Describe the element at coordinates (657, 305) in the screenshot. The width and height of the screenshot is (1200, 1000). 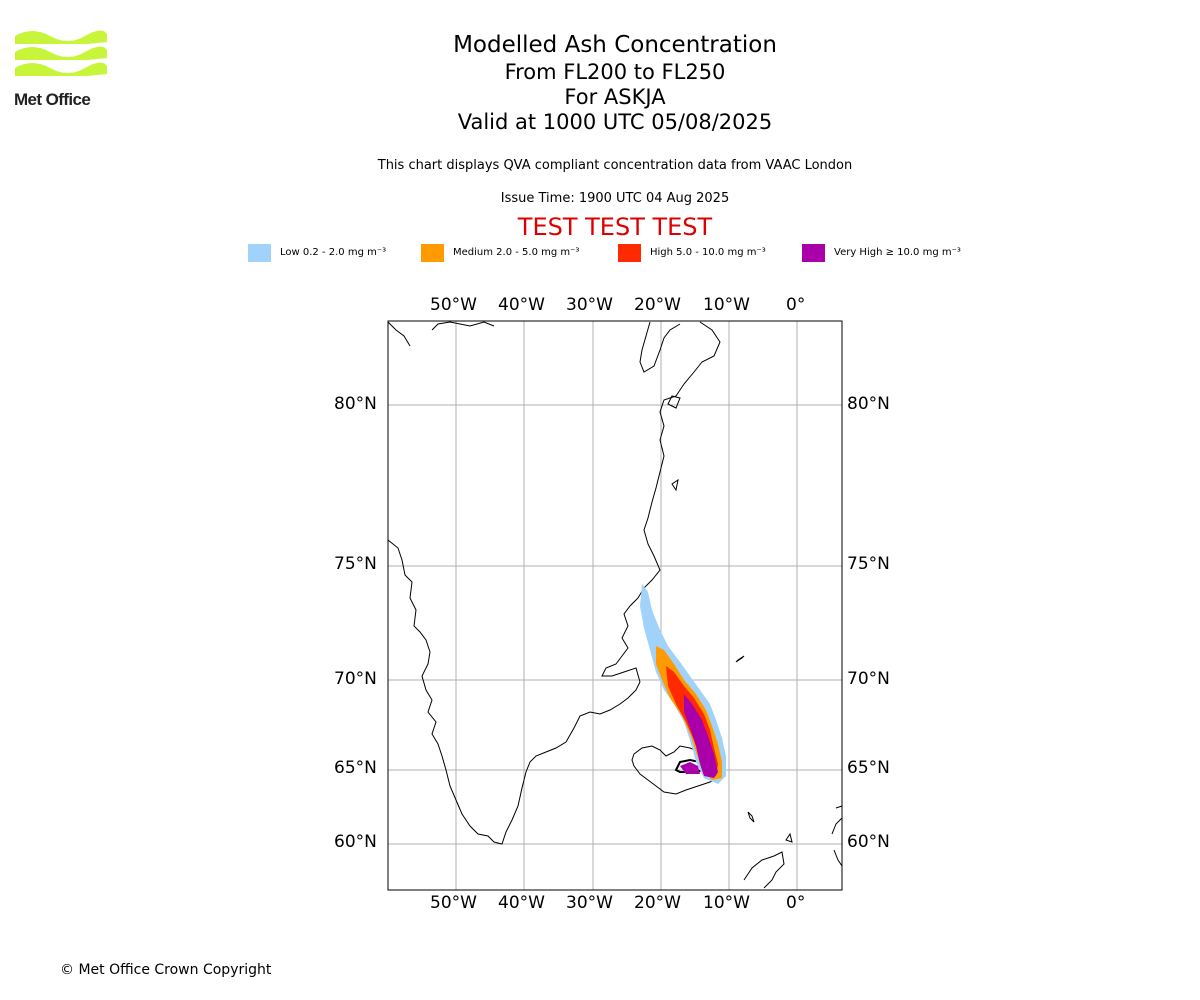
I see `lon-label-top-20w: 20°W` at that location.